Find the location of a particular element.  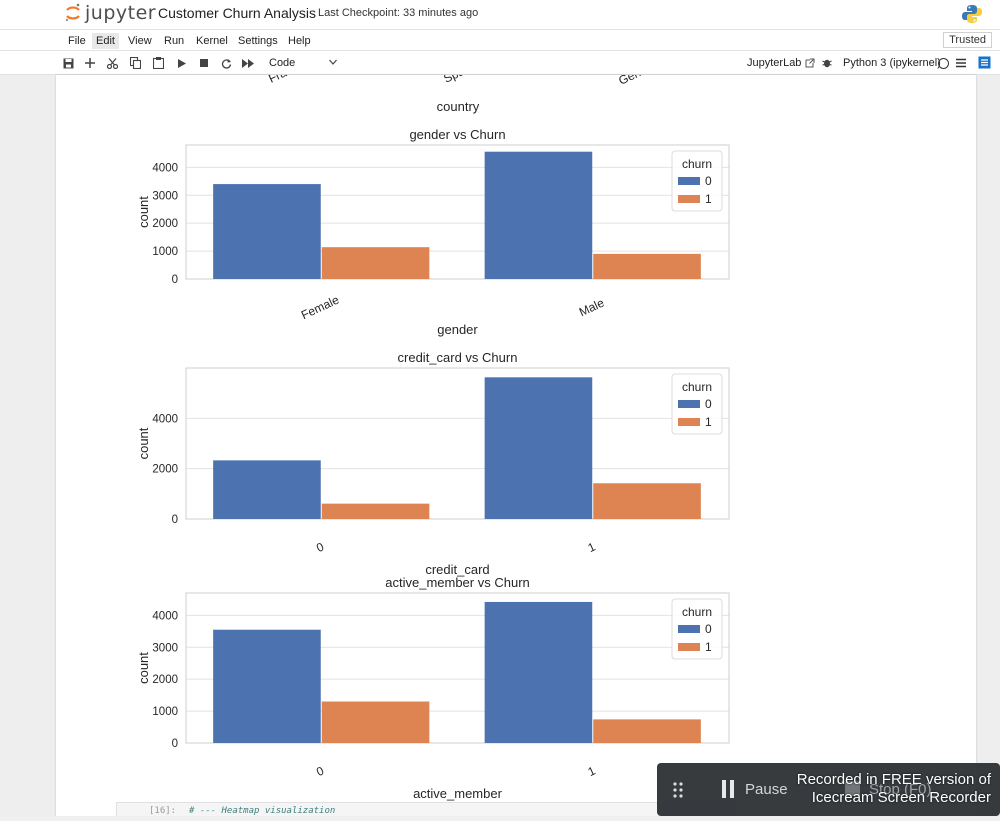

menu-run: Run is located at coordinates (174, 41).